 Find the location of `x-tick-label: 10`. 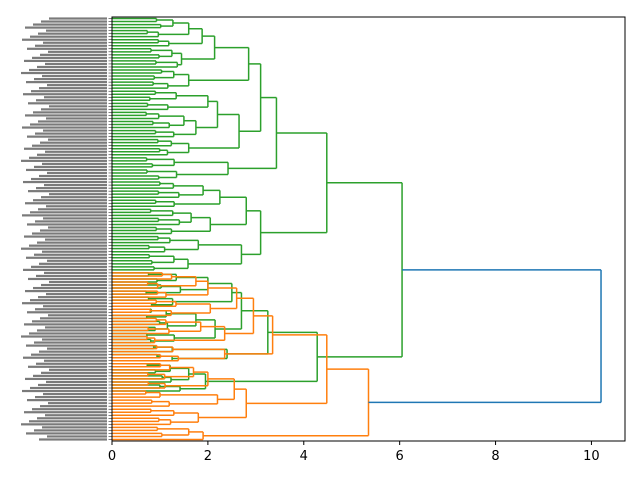

x-tick-label: 10 is located at coordinates (591, 456).